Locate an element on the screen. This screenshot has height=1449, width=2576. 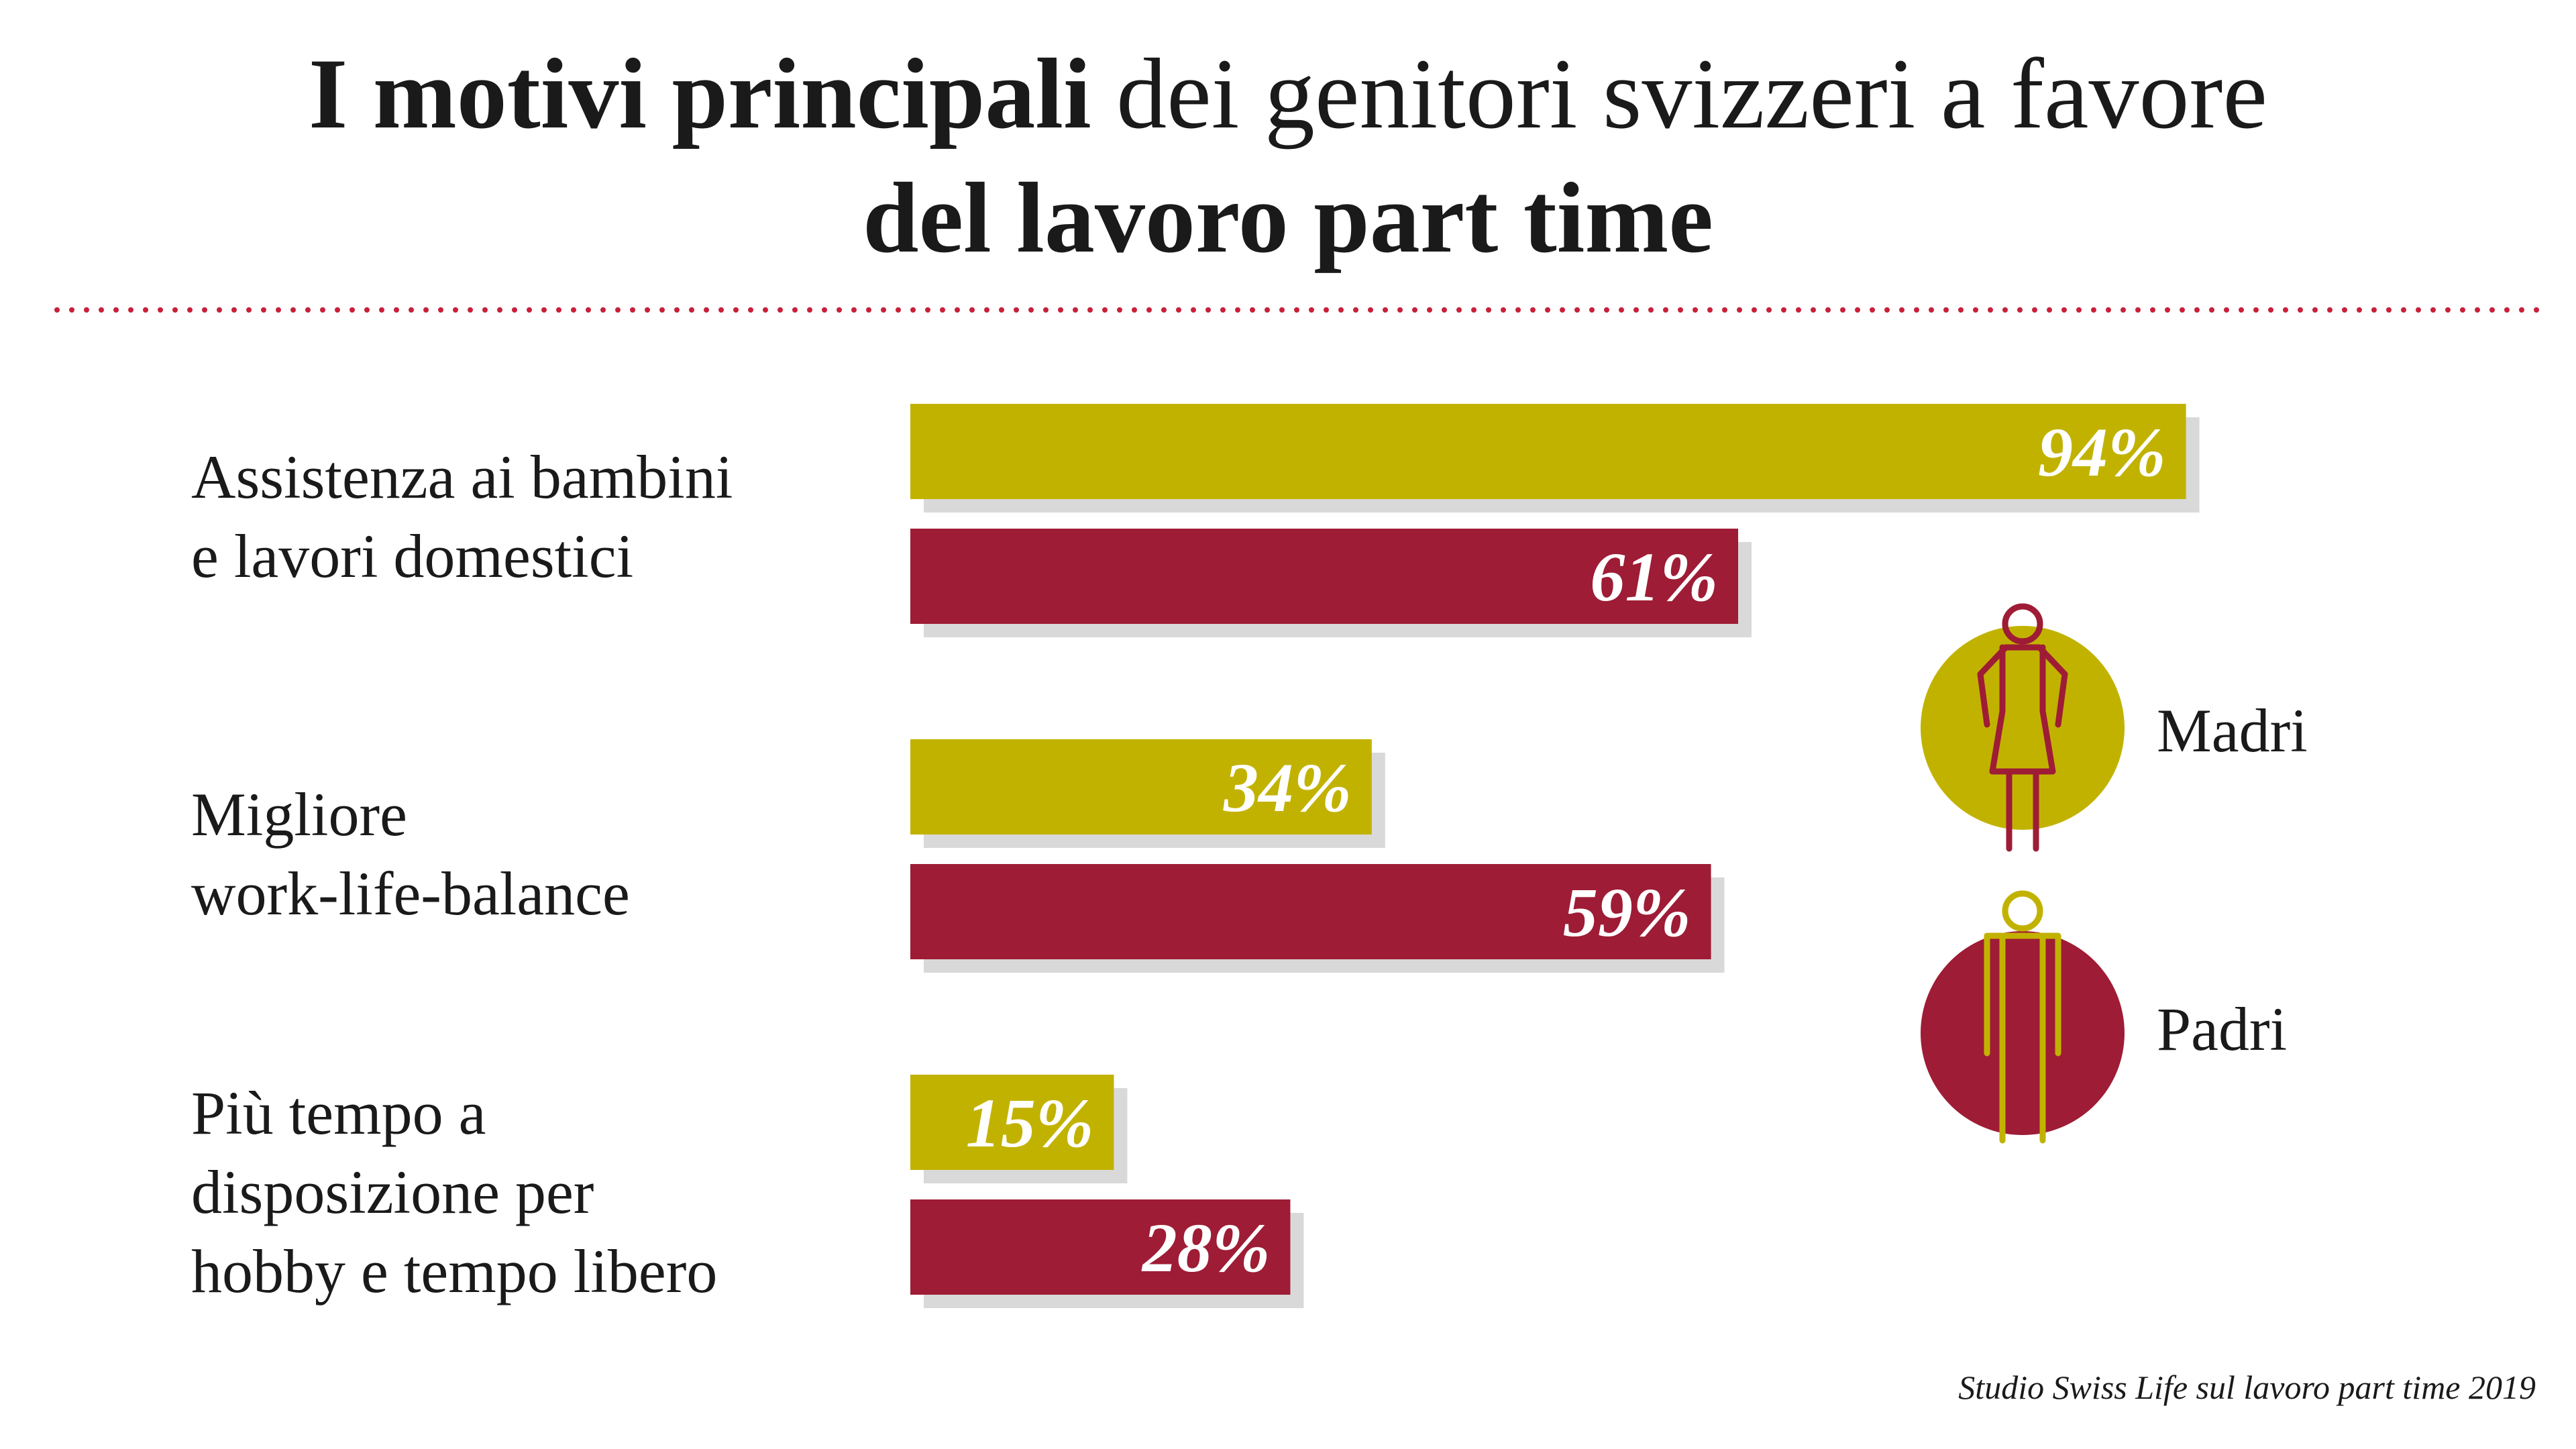
category-label-1: Assistenza ai bambini e lavori domestici is located at coordinates (462, 516).